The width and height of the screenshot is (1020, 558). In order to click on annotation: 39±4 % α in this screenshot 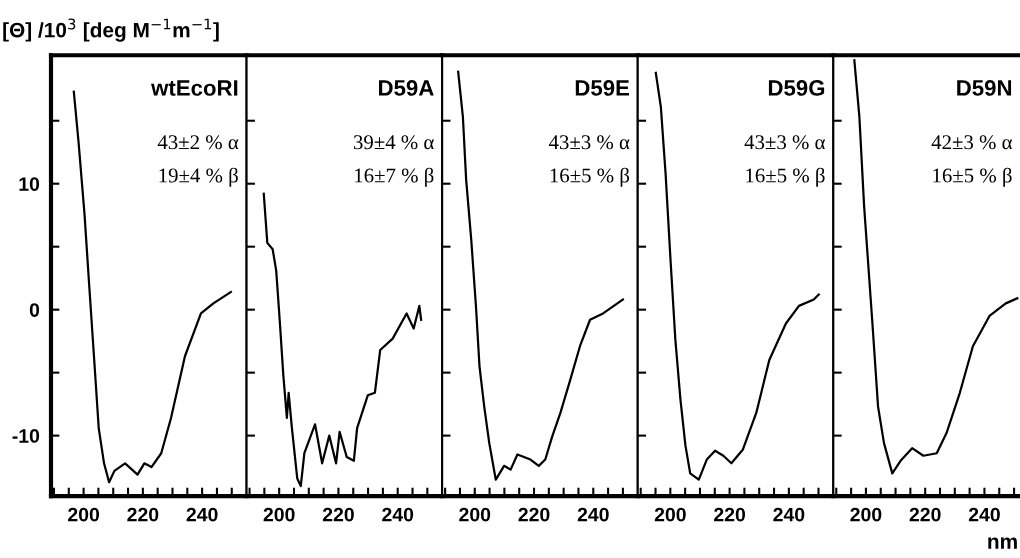, I will do `click(393, 142)`.